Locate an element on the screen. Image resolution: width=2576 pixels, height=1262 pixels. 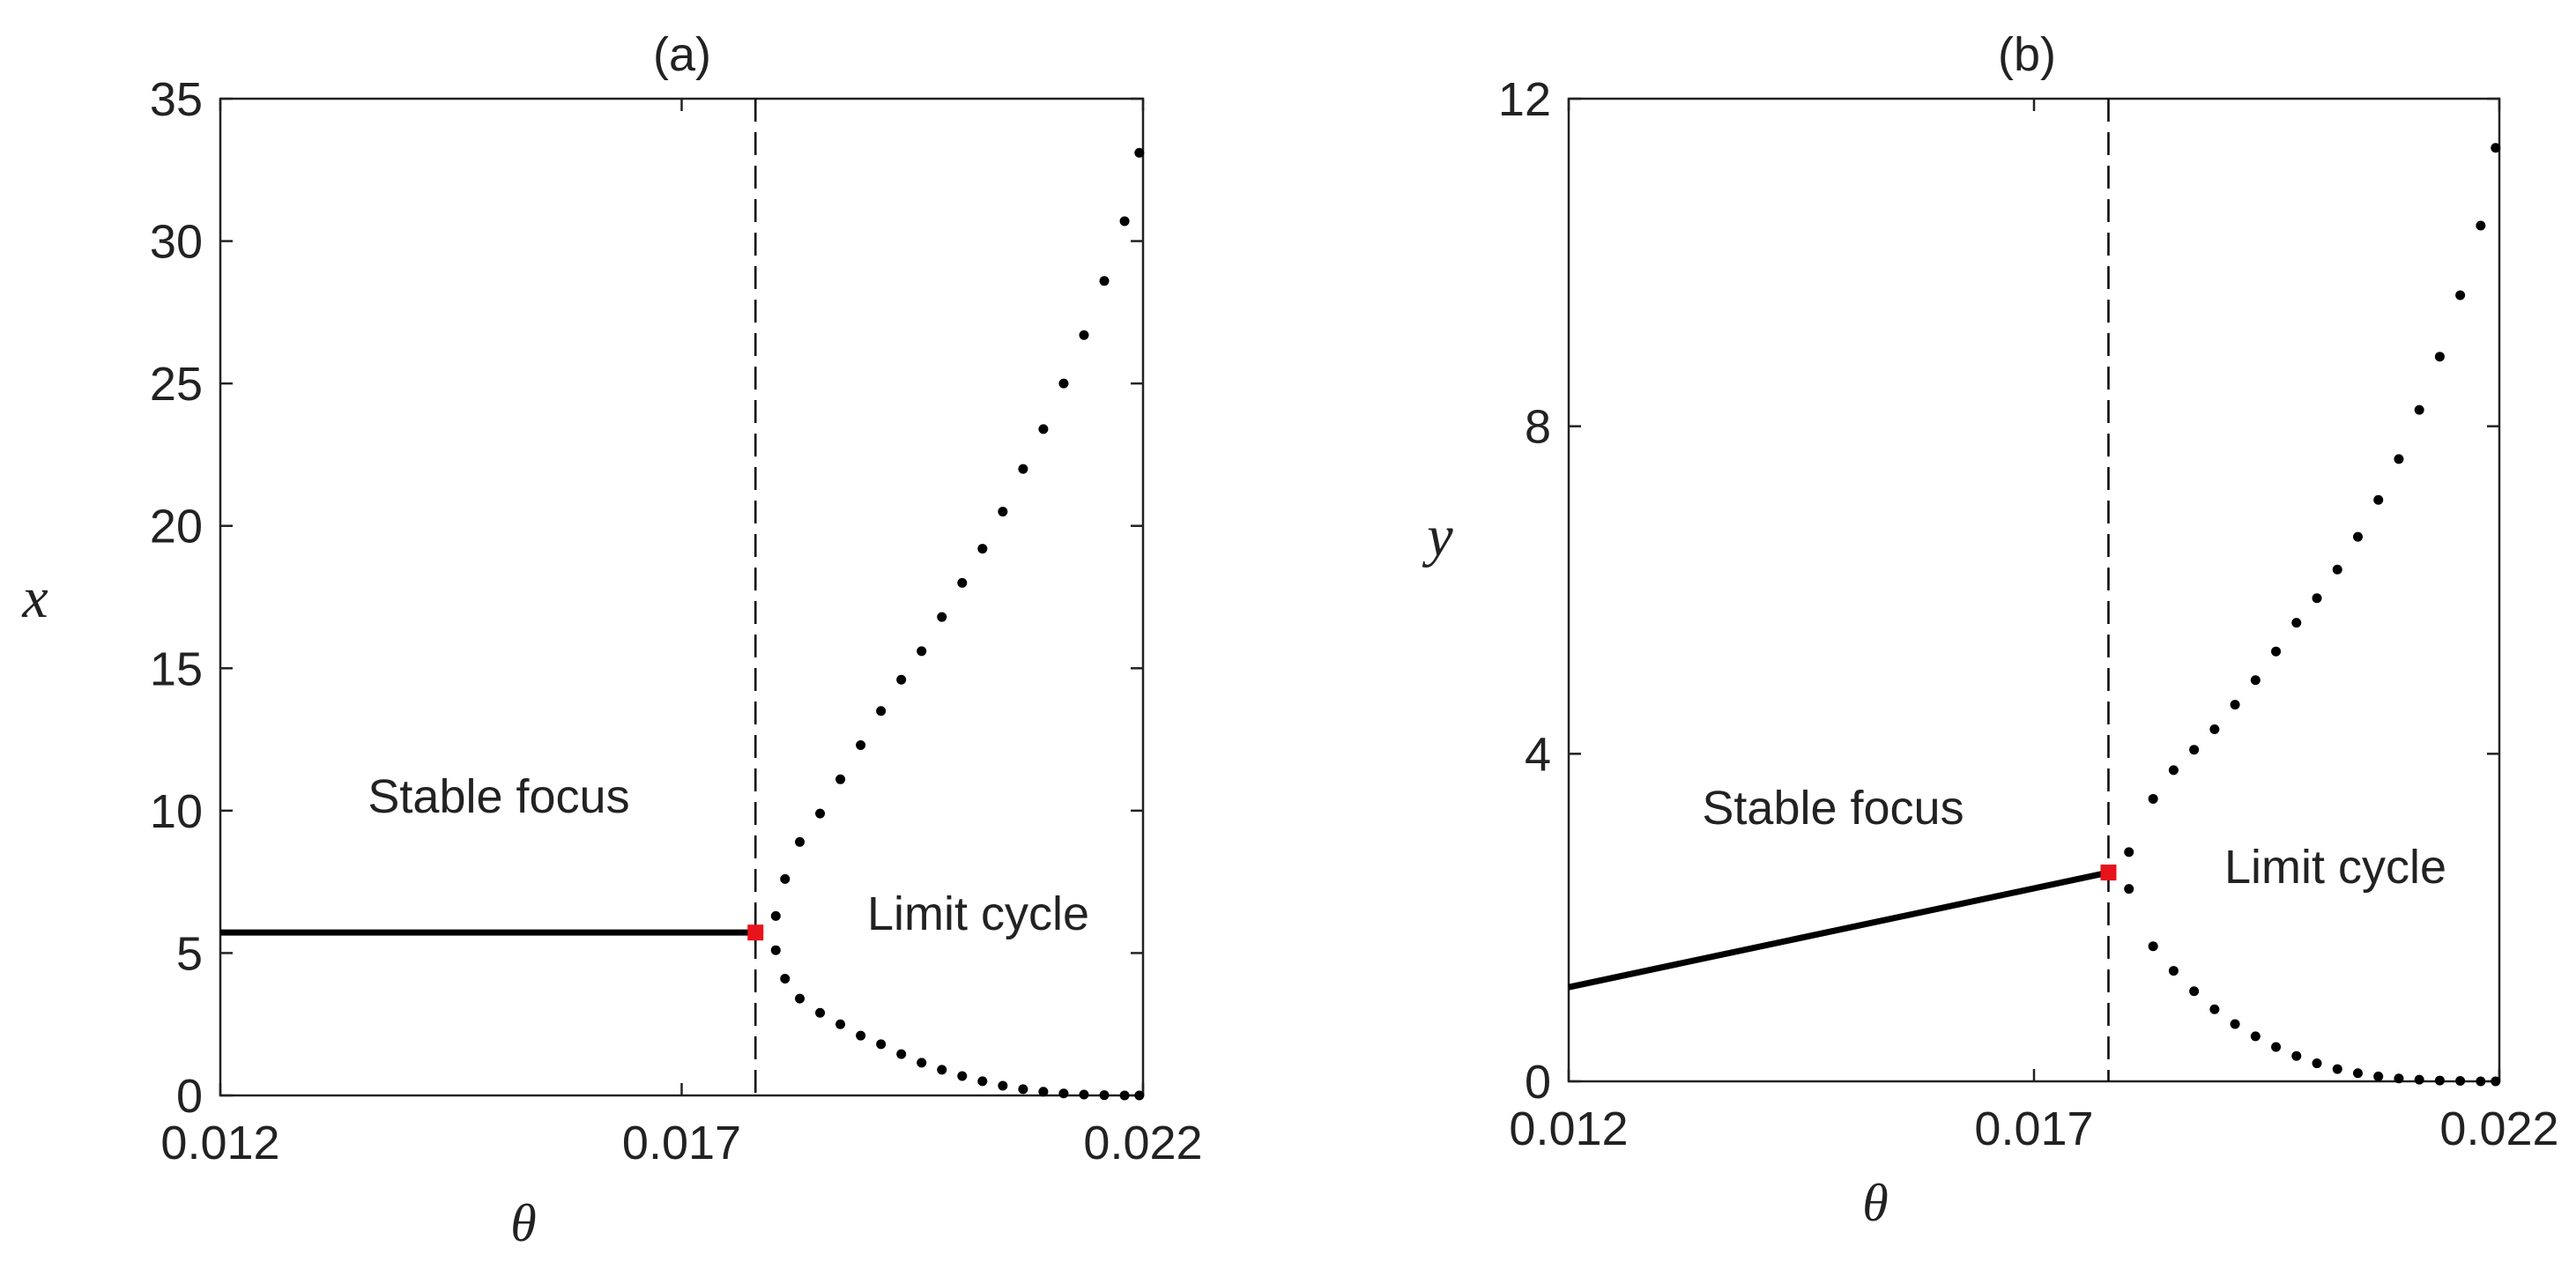
panel-b-ylabel: y is located at coordinates (1437, 536).